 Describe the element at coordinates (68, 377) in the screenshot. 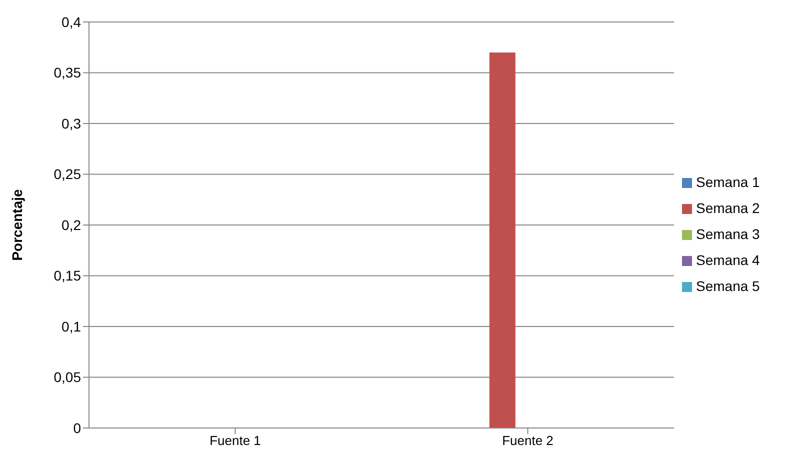

I see `y-tick-label: 0,05` at that location.